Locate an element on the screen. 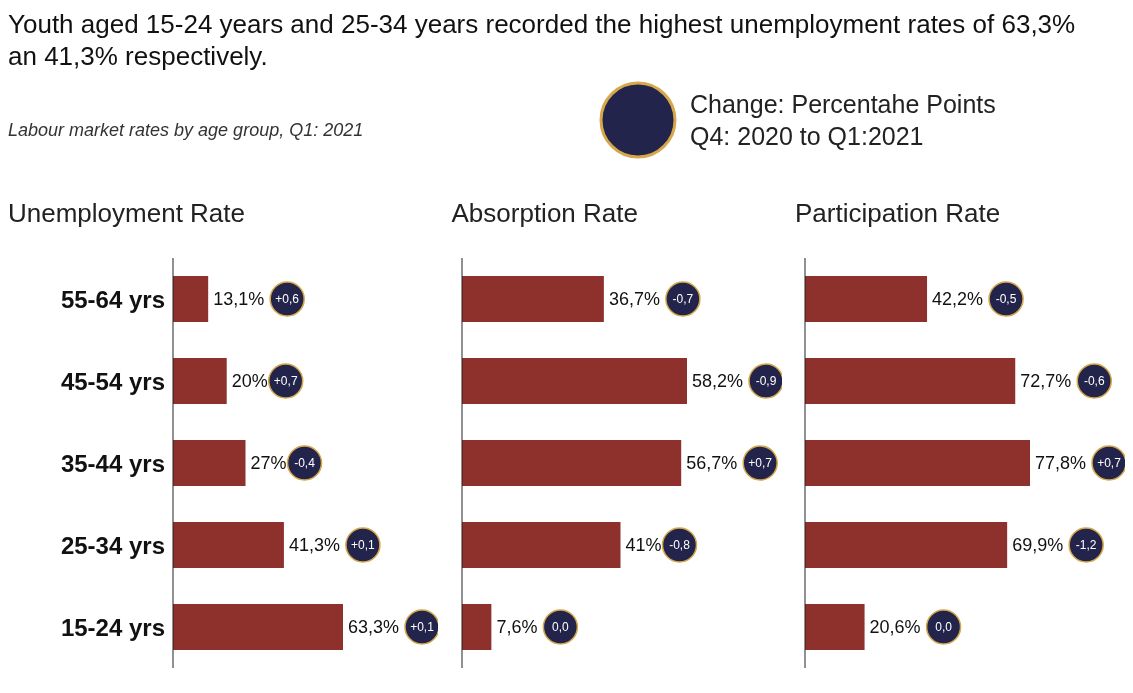 The image size is (1133, 693). data-label: 56,7% is located at coordinates (711, 463).